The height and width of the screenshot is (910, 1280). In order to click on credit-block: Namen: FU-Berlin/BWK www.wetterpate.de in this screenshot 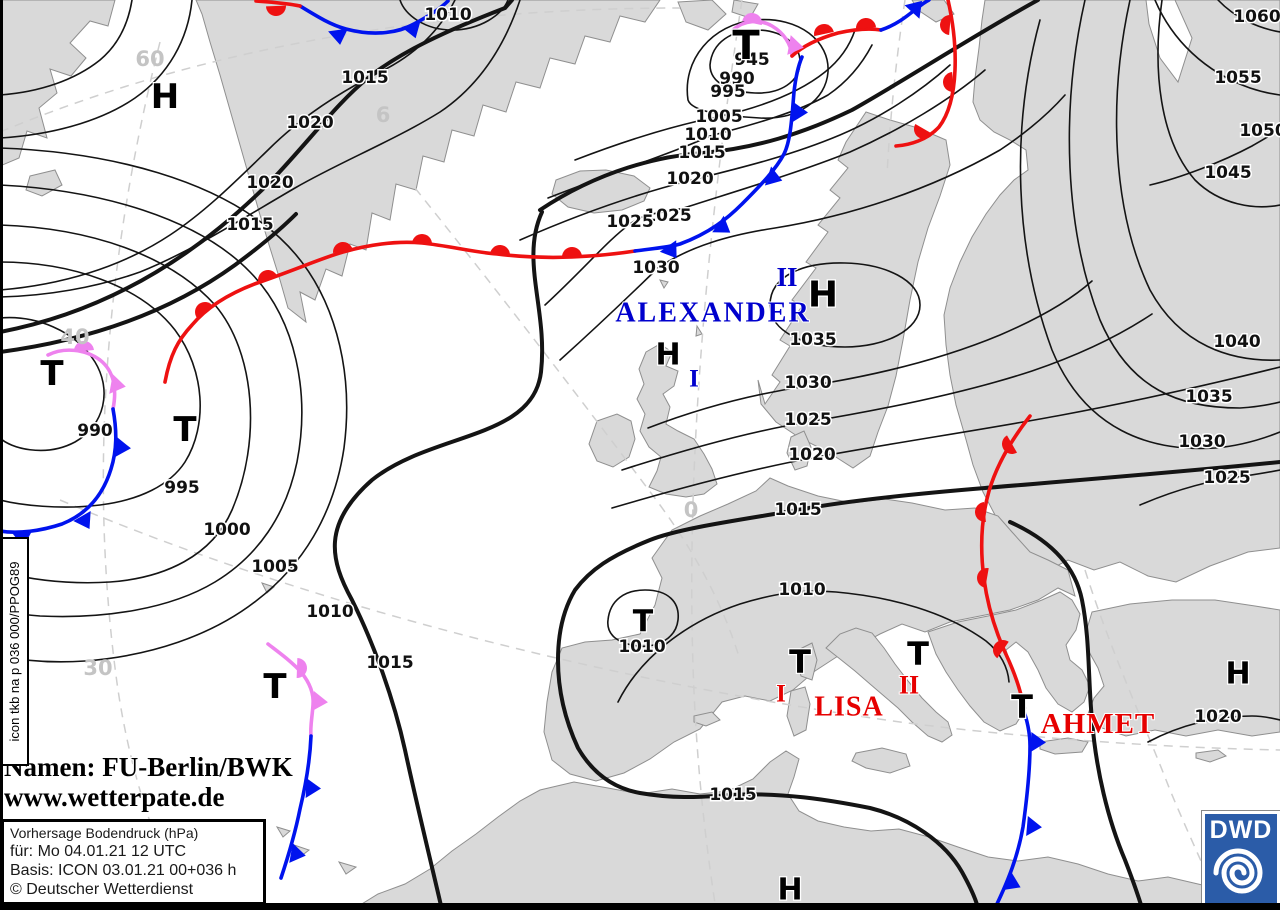, I will do `click(148, 782)`.